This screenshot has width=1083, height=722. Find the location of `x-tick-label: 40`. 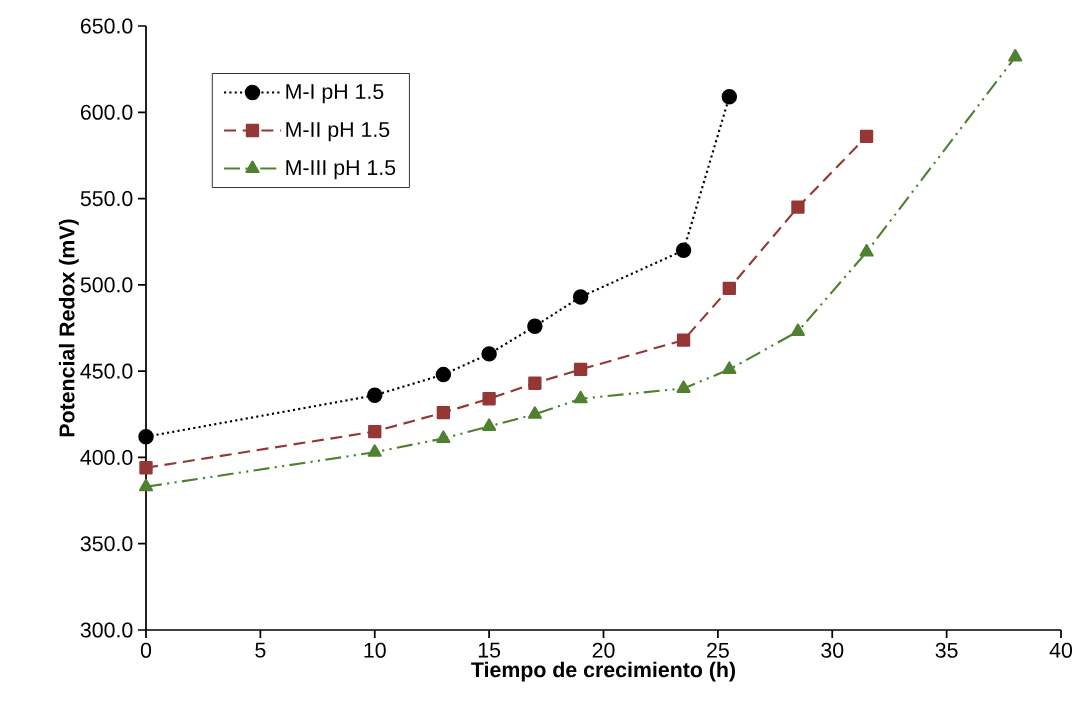

x-tick-label: 40 is located at coordinates (1061, 650).